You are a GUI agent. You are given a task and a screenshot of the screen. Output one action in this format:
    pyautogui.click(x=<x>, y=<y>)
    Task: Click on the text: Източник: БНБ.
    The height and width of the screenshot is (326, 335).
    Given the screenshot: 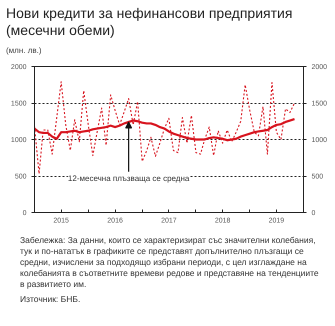 What is the action you would take?
    pyautogui.click(x=51, y=299)
    